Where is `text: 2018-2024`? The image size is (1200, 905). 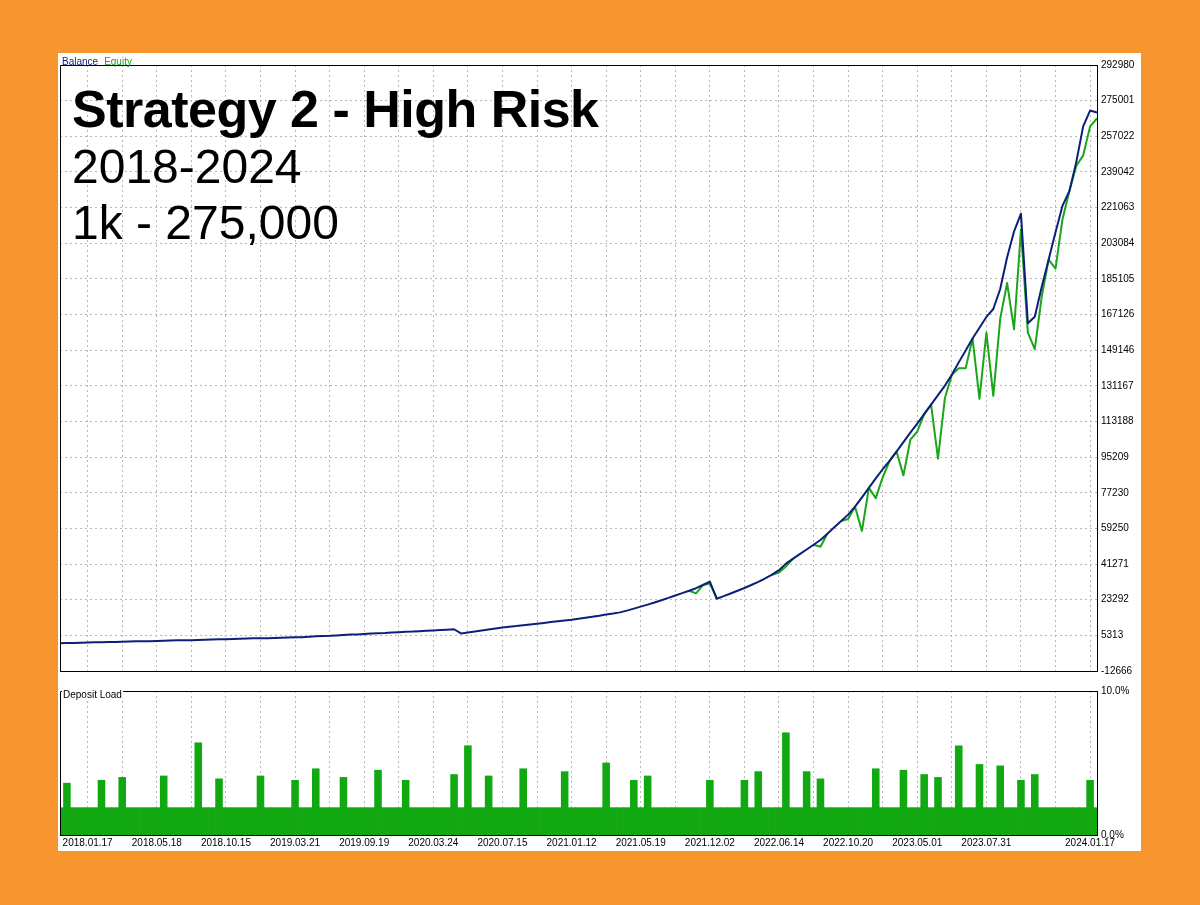 text: 2018-2024 is located at coordinates (187, 167).